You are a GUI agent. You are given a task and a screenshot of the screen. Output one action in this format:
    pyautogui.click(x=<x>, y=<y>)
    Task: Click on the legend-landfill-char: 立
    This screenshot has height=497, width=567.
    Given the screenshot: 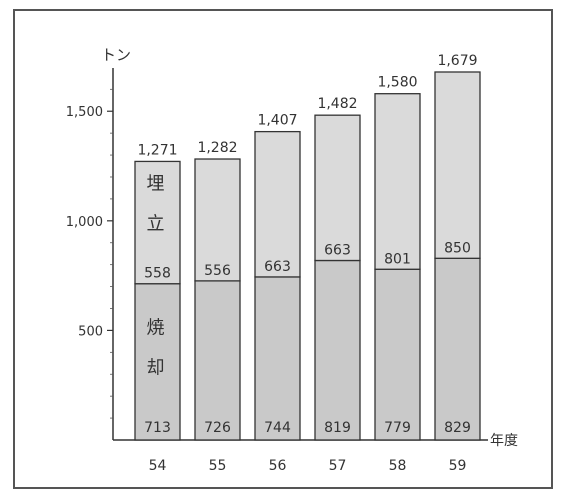 What is the action you would take?
    pyautogui.click(x=156, y=223)
    